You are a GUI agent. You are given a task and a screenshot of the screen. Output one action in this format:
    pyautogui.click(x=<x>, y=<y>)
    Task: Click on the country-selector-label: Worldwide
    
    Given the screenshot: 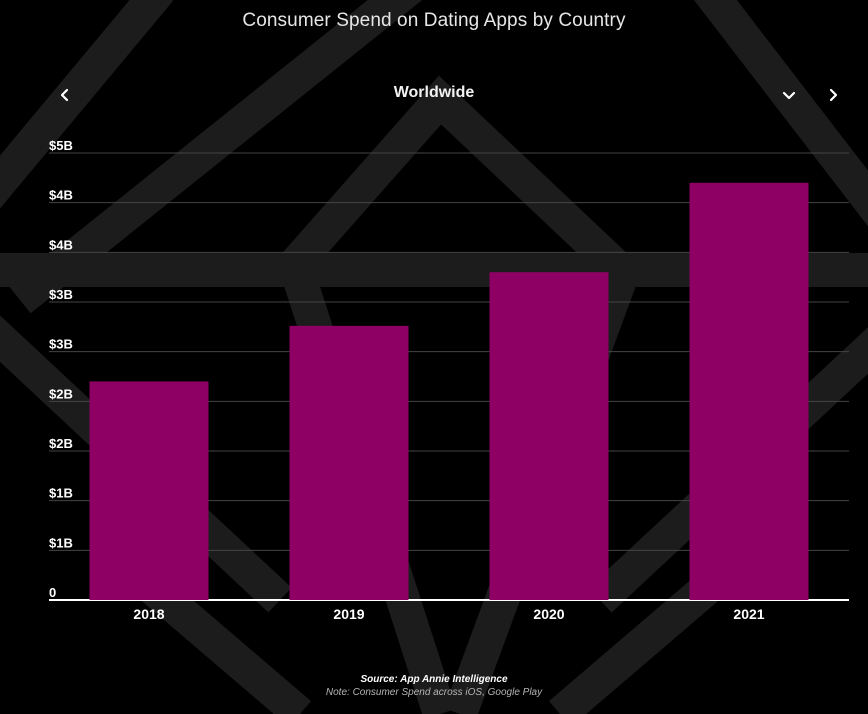 What is the action you would take?
    pyautogui.click(x=434, y=92)
    